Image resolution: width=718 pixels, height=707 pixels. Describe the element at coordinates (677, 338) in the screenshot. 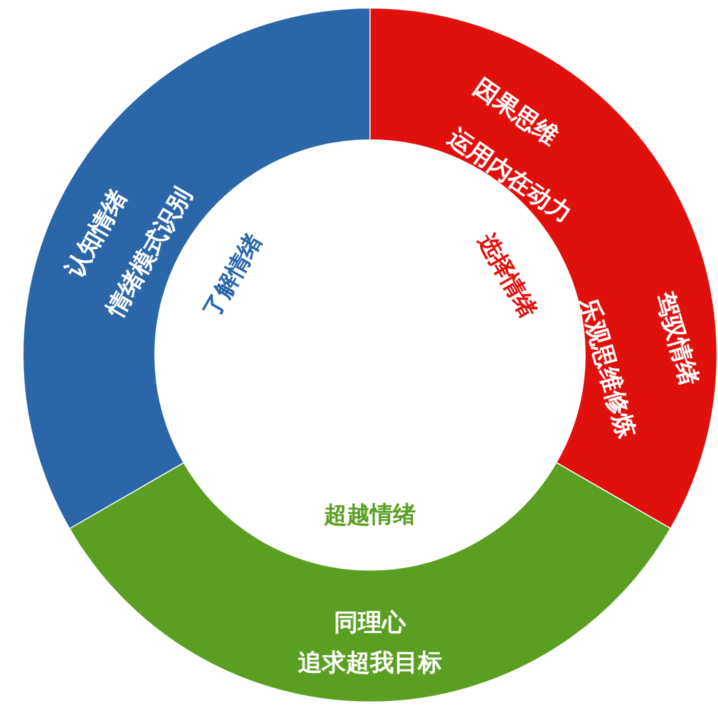

I see `text: 驾驭情绪` at that location.